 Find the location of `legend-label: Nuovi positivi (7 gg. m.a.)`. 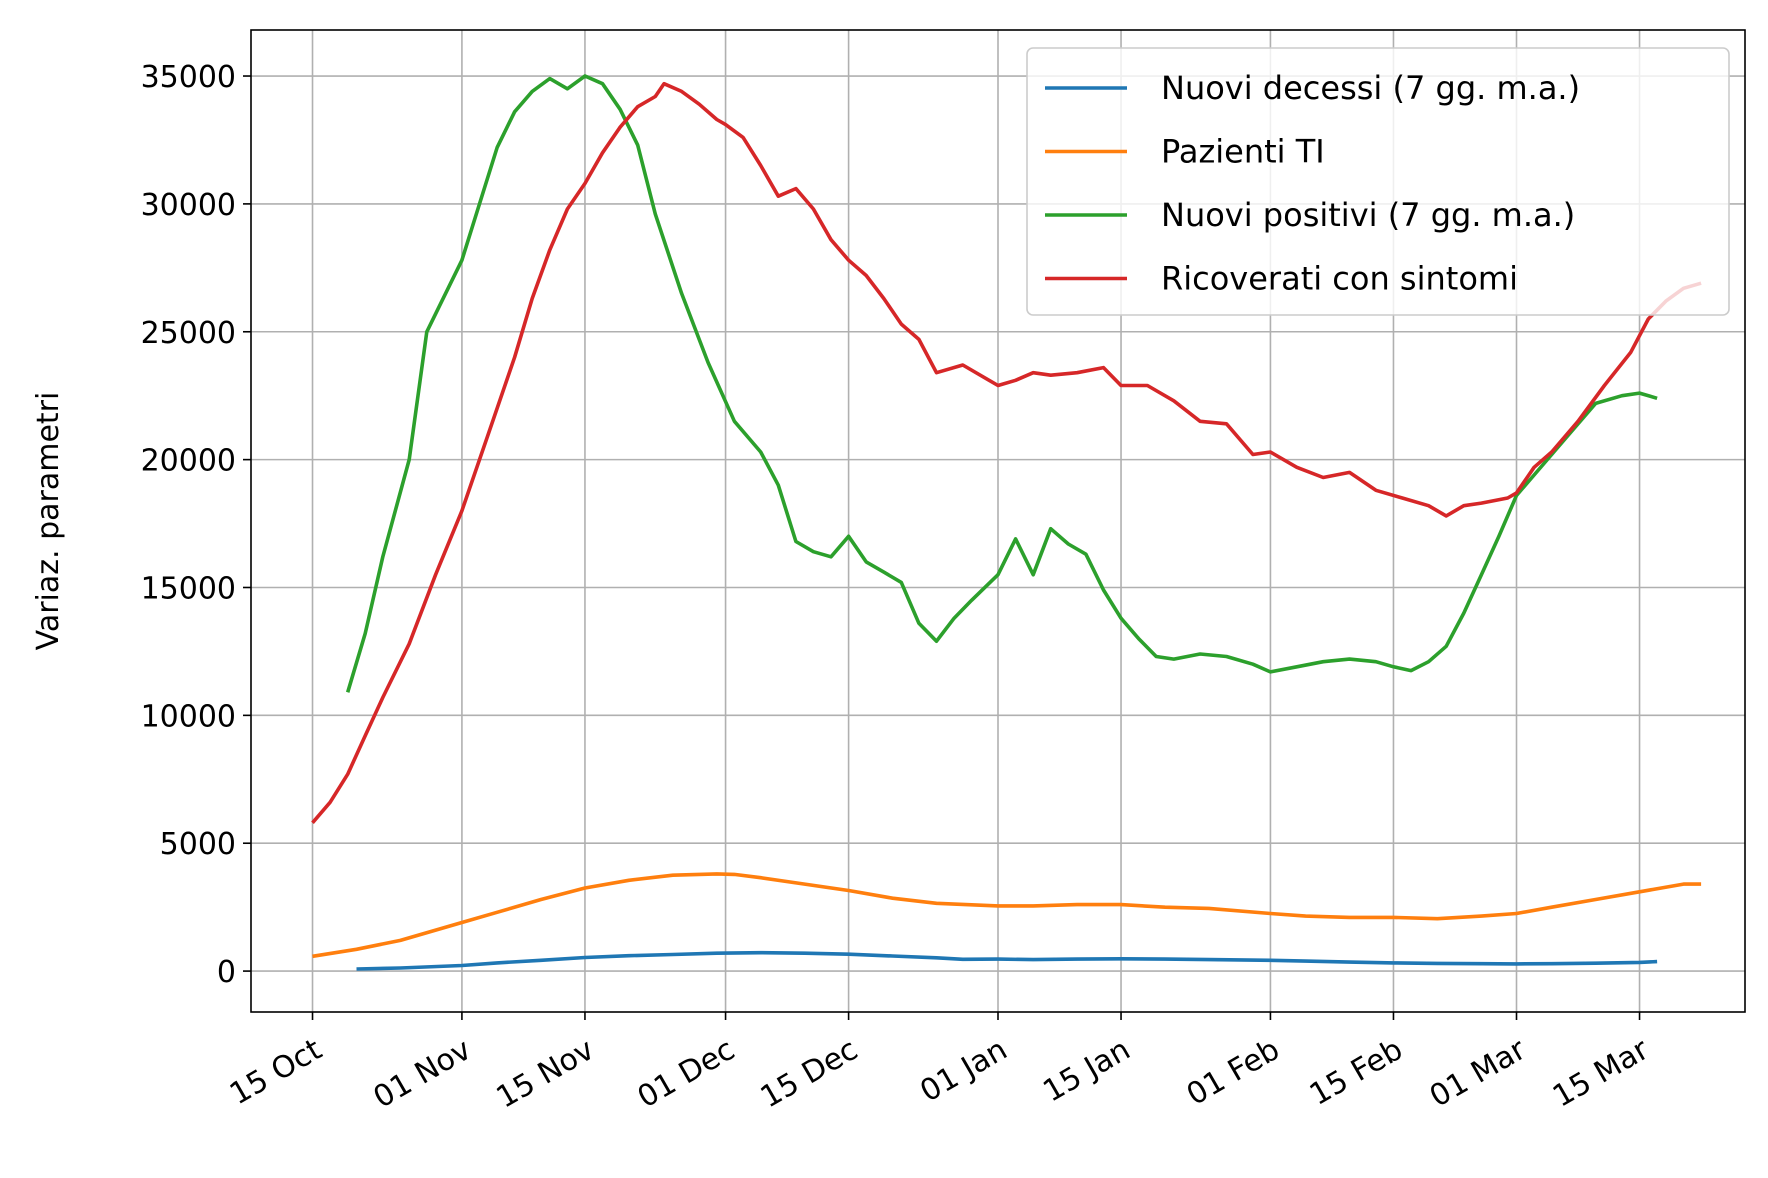

legend-label: Nuovi positivi (7 gg. m.a.) is located at coordinates (1368, 215).